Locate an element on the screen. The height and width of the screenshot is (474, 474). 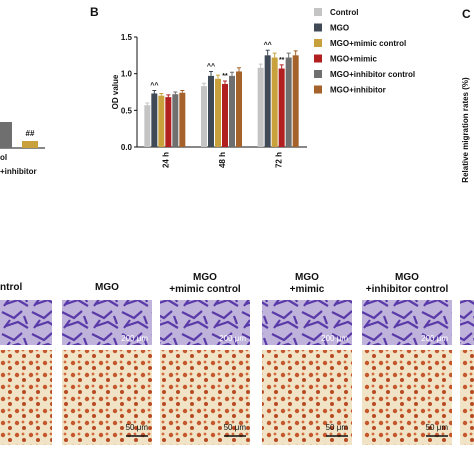
legend-label: Control is located at coordinates (344, 12).